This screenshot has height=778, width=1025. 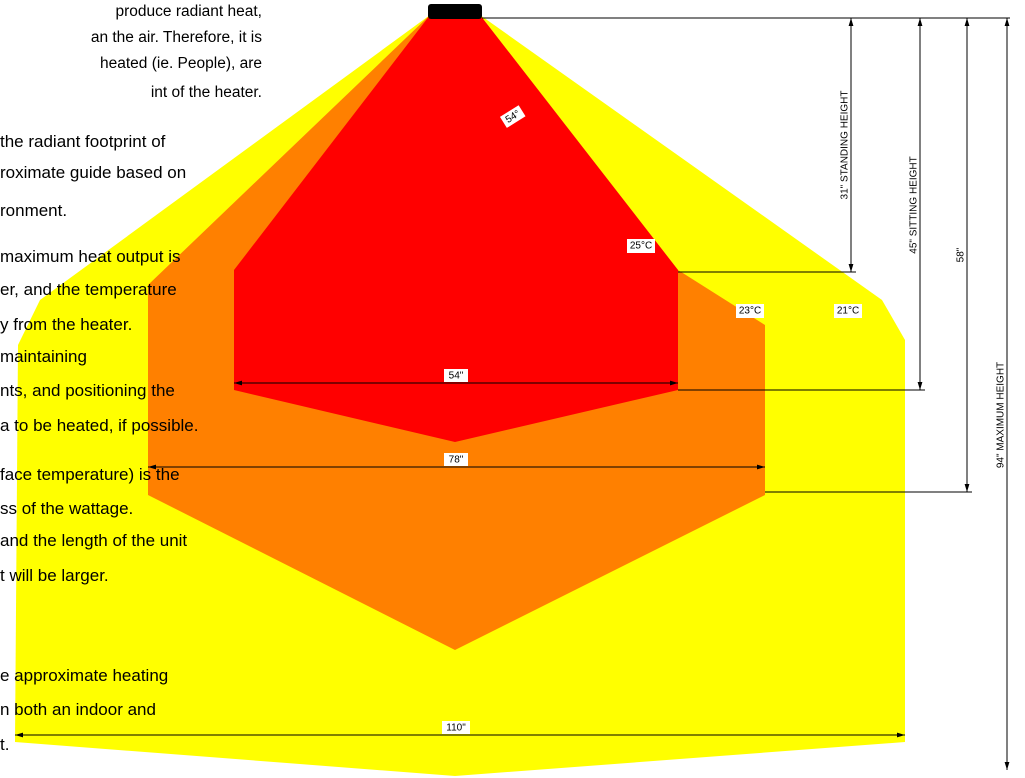 I want to click on paragraph-line: ronment., so click(x=33, y=210).